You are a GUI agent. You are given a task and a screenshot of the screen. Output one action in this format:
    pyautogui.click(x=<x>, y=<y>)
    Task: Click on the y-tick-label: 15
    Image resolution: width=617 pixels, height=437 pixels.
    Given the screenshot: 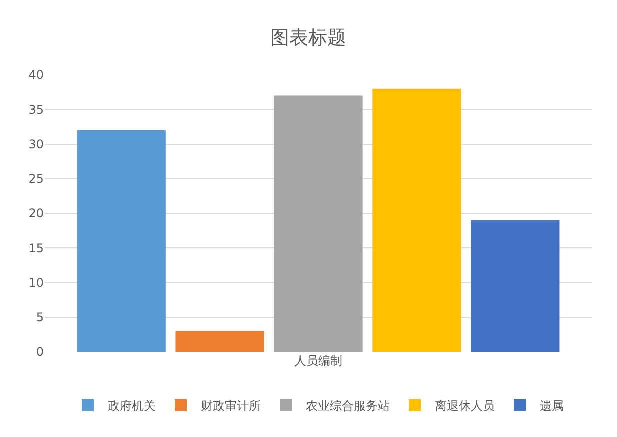 What is the action you would take?
    pyautogui.click(x=36, y=248)
    